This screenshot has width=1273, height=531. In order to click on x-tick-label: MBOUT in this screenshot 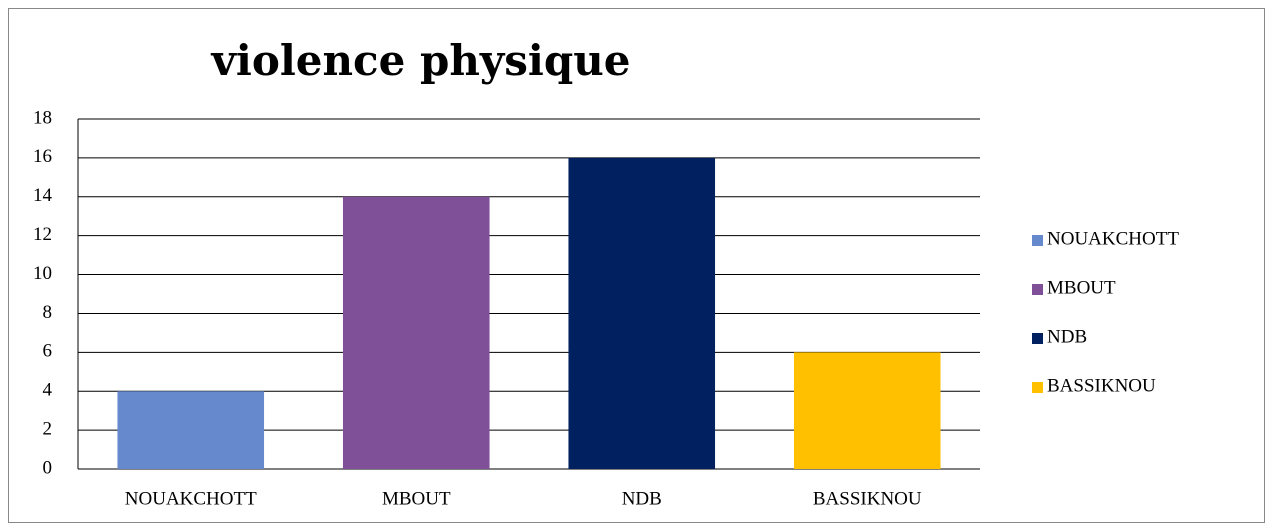, I will do `click(416, 498)`.